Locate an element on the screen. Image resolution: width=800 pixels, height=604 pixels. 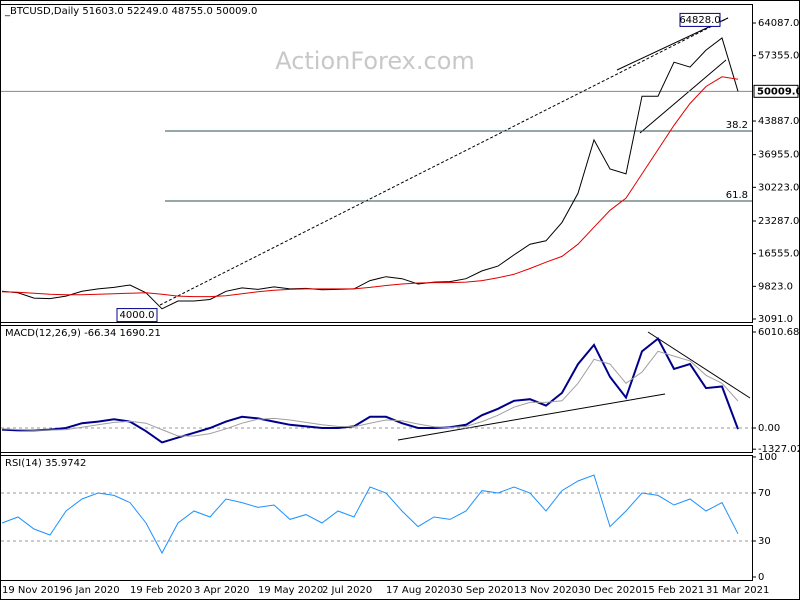
last-price-box is located at coordinates (776, 91).